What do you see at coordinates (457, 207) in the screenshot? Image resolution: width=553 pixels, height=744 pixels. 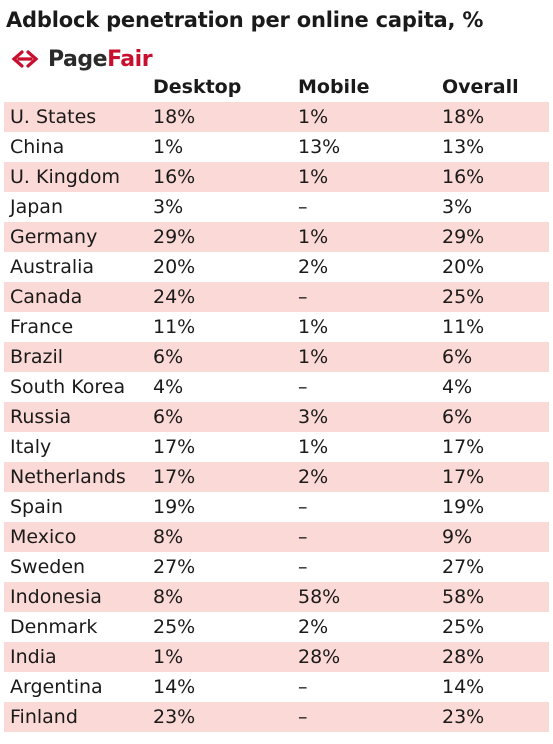 I see `overall-cell: 3%` at bounding box center [457, 207].